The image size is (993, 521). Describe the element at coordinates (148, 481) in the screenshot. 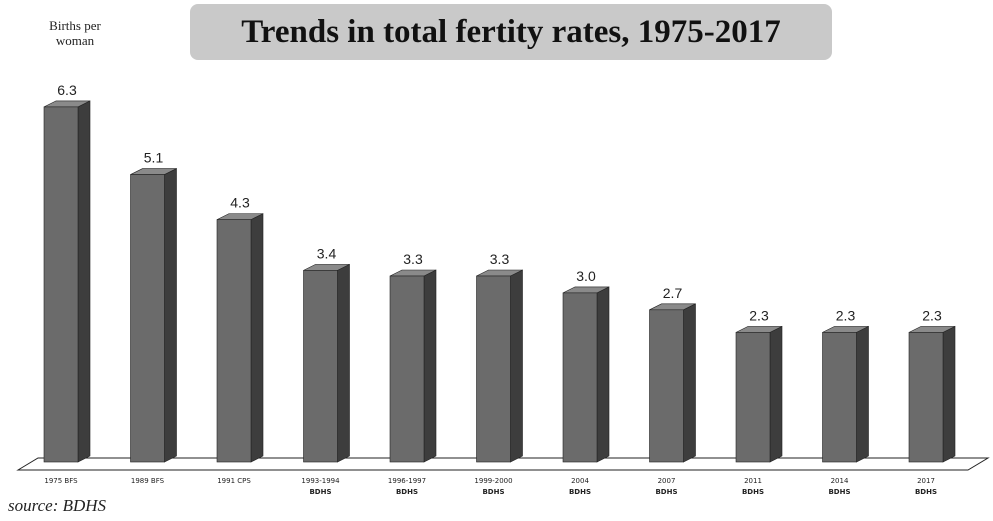

I see `x-tick-label: 1989 BFS` at that location.